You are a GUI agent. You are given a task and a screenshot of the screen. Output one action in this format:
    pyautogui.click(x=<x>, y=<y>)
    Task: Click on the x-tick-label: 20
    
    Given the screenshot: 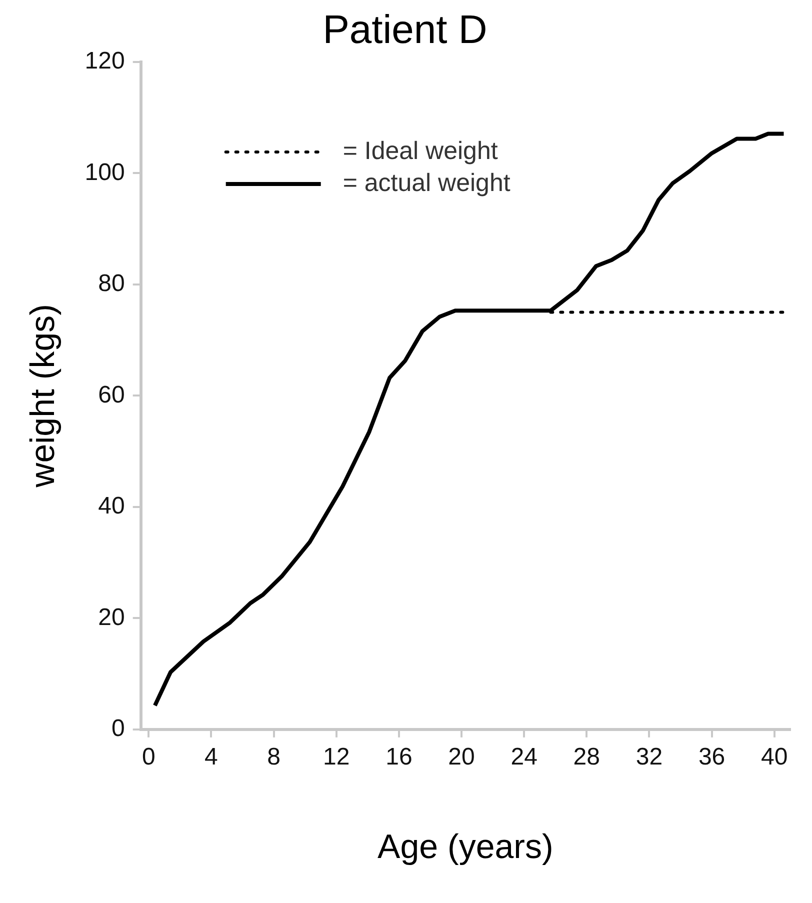 What is the action you would take?
    pyautogui.click(x=461, y=756)
    